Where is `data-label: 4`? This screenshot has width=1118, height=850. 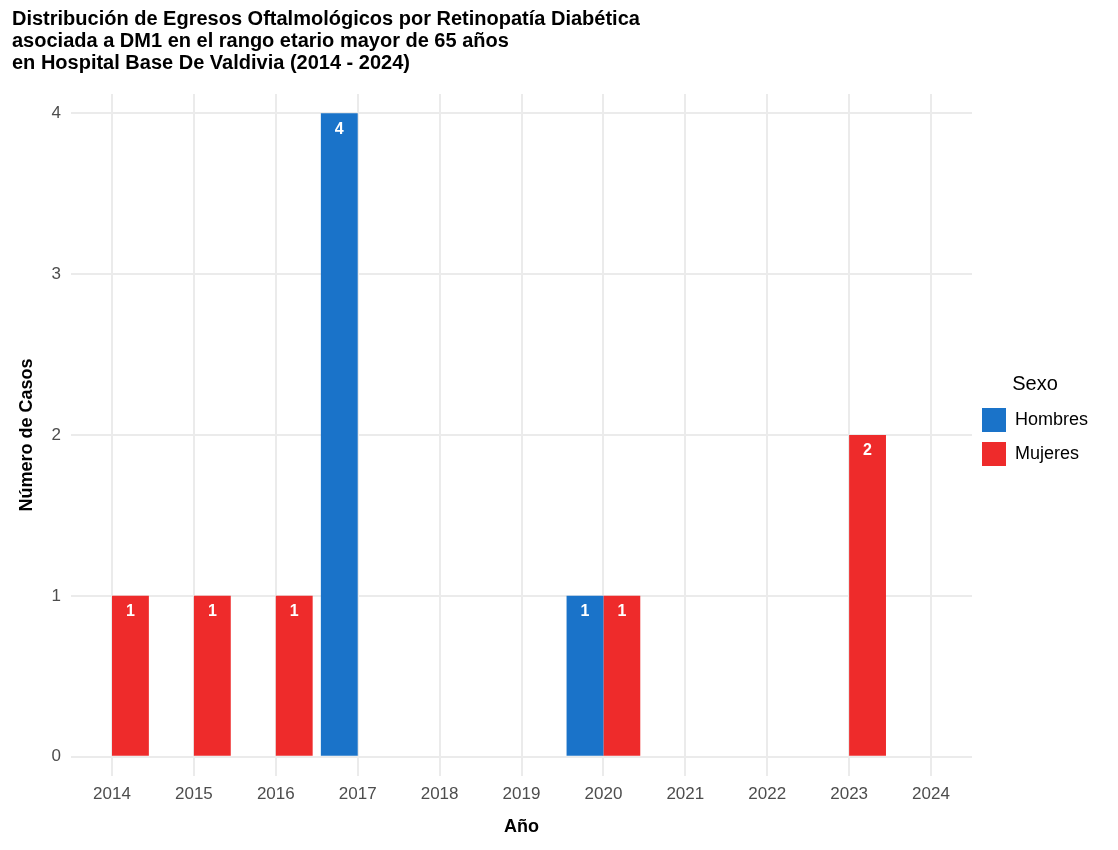
data-label: 4 is located at coordinates (339, 128).